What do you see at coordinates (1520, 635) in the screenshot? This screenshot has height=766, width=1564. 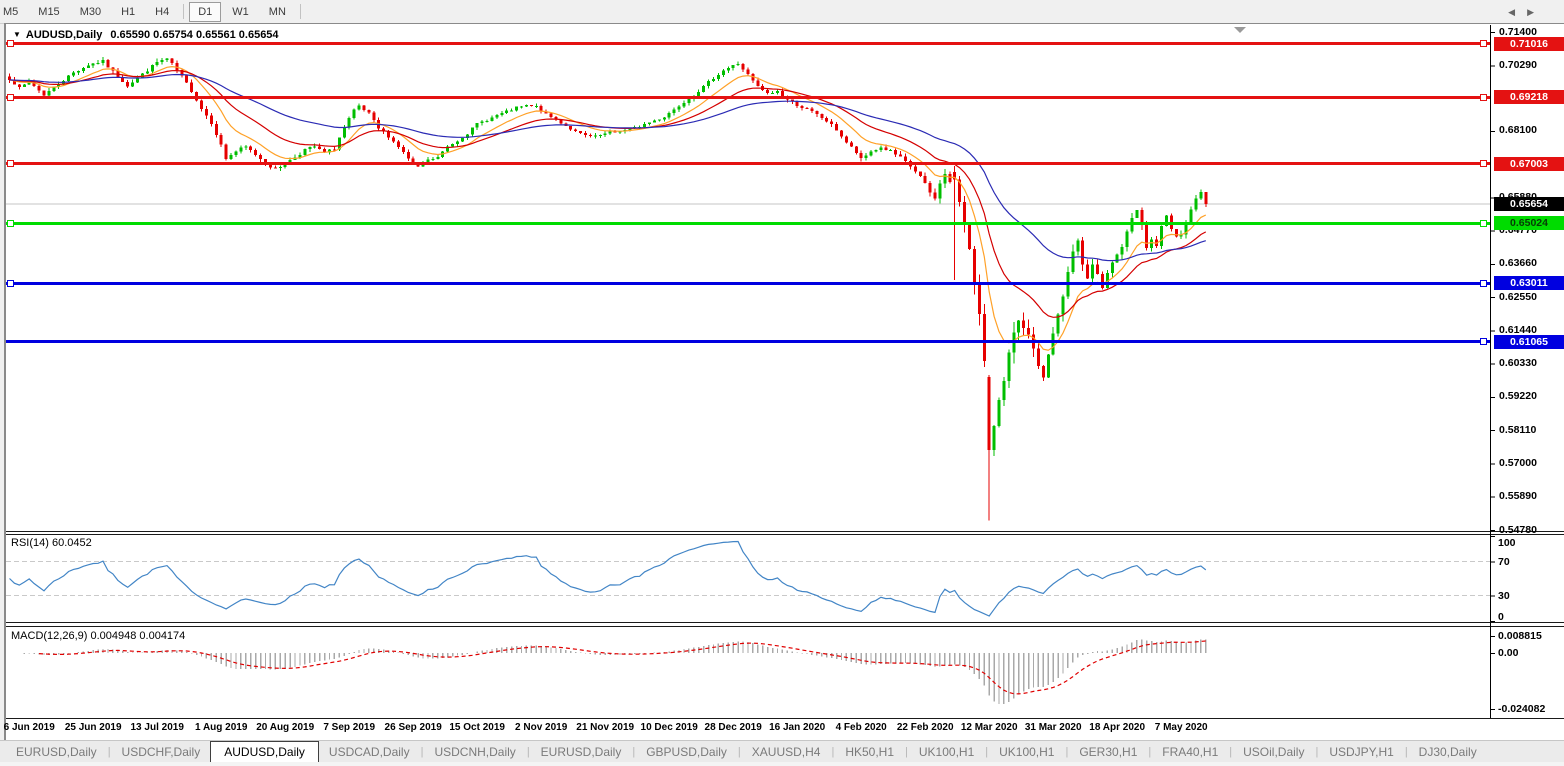 I see `macd-axis-label: 0.008815` at bounding box center [1520, 635].